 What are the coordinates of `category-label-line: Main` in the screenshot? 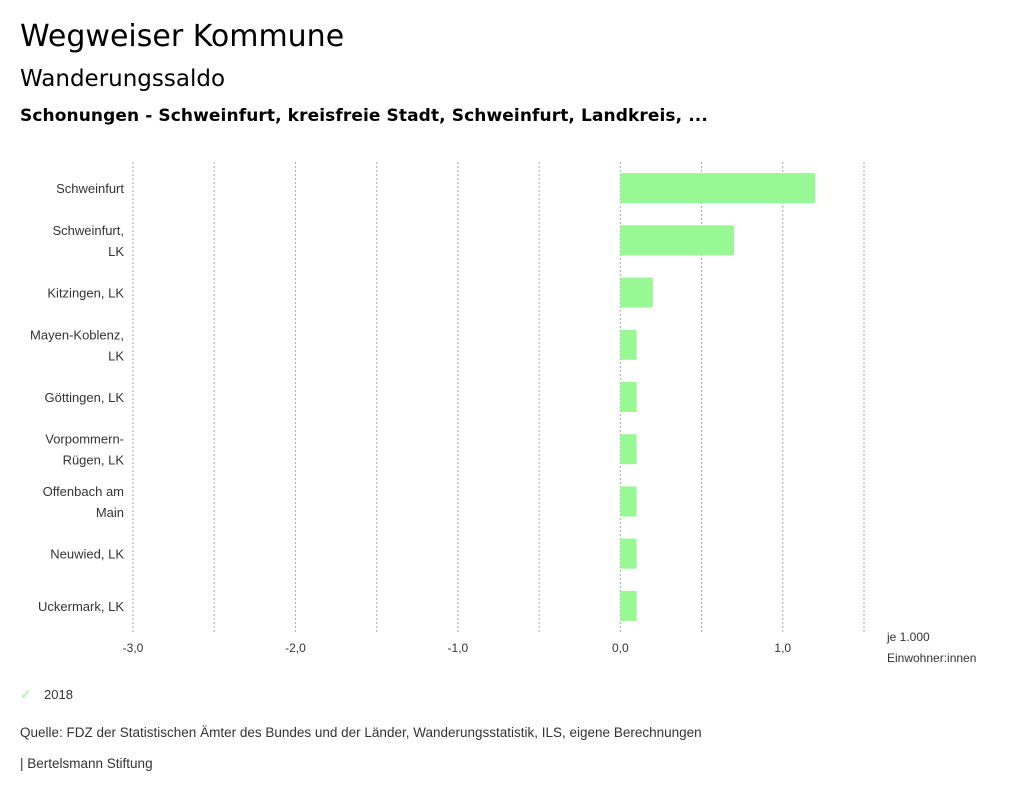 It's located at (110, 512).